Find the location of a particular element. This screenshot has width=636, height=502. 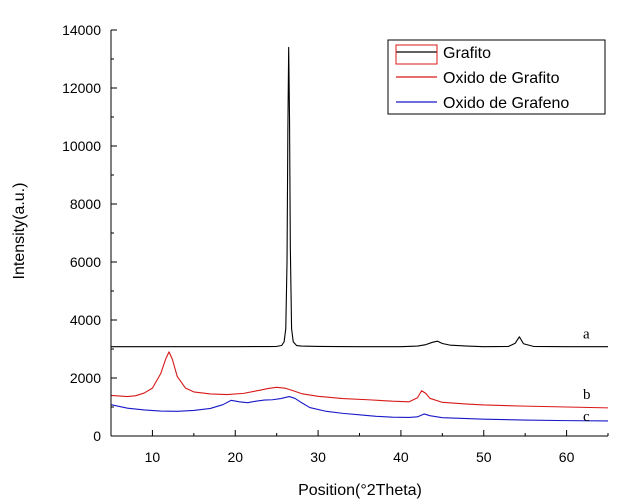

x-axis-title: Position(°2Theta) is located at coordinates (360, 490).